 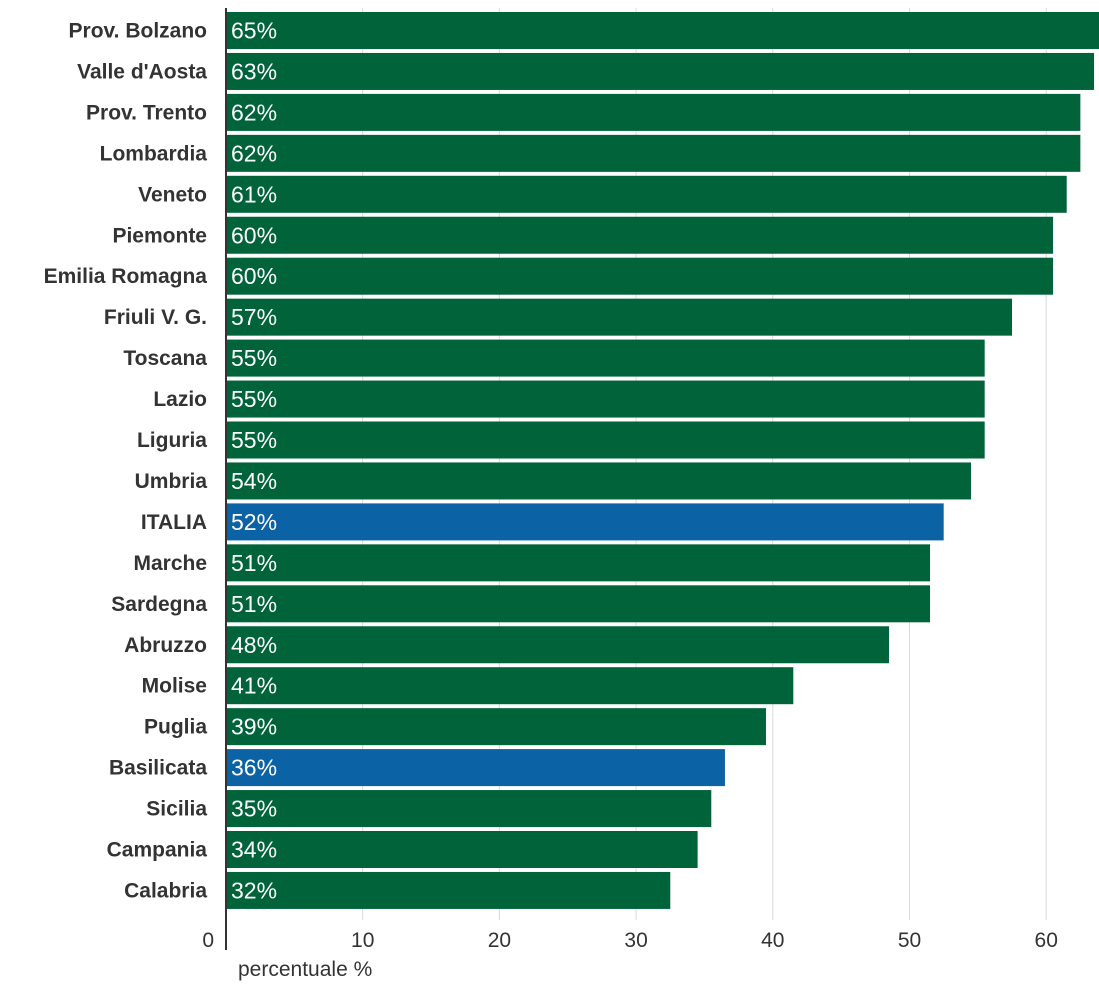 What do you see at coordinates (138, 31) in the screenshot?
I see `category-label: Prov. Bolzano` at bounding box center [138, 31].